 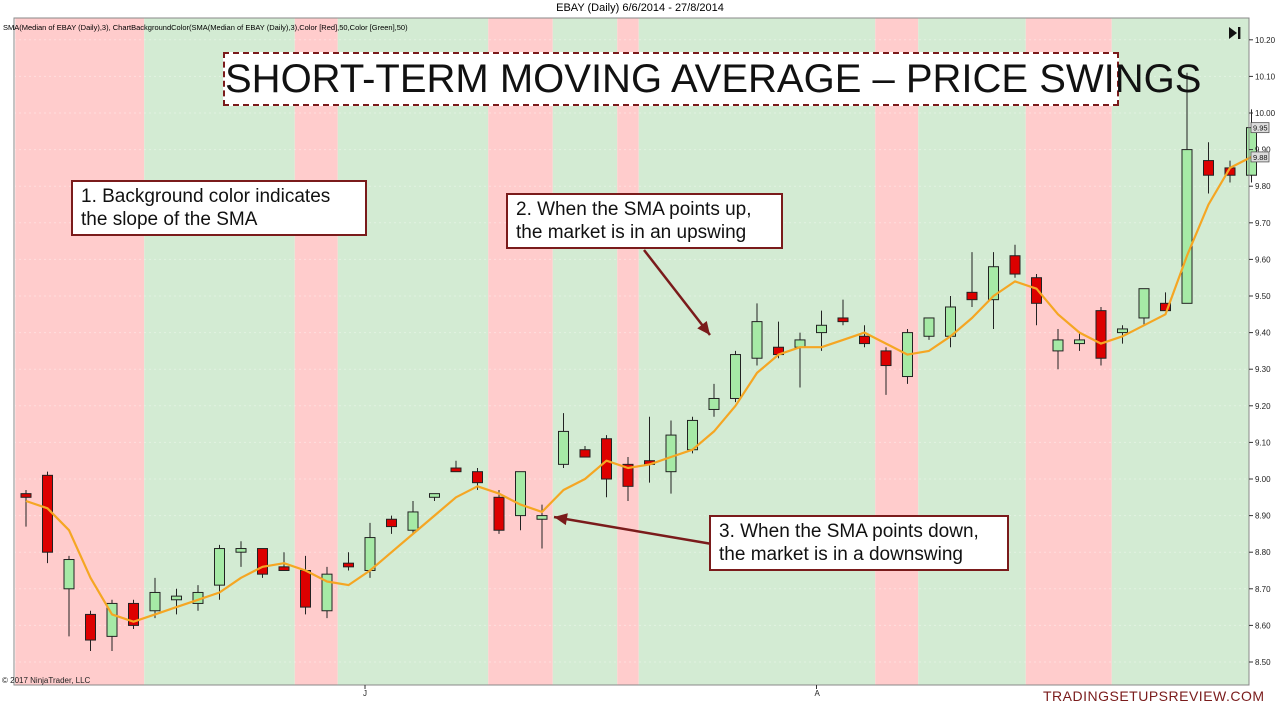 What do you see at coordinates (1154, 696) in the screenshot?
I see `watermark: TRADINGSETUPSREVIEW.COM` at bounding box center [1154, 696].